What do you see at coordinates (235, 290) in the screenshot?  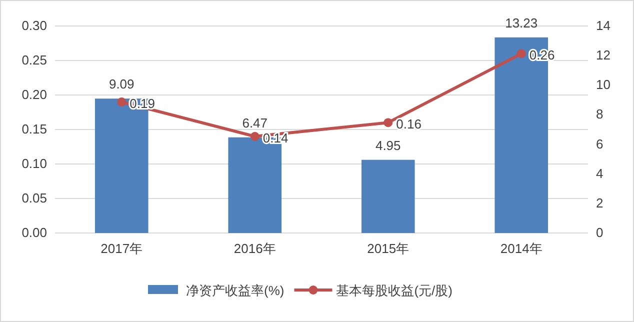 I see `legend-label: 净资产收益率(%)` at bounding box center [235, 290].